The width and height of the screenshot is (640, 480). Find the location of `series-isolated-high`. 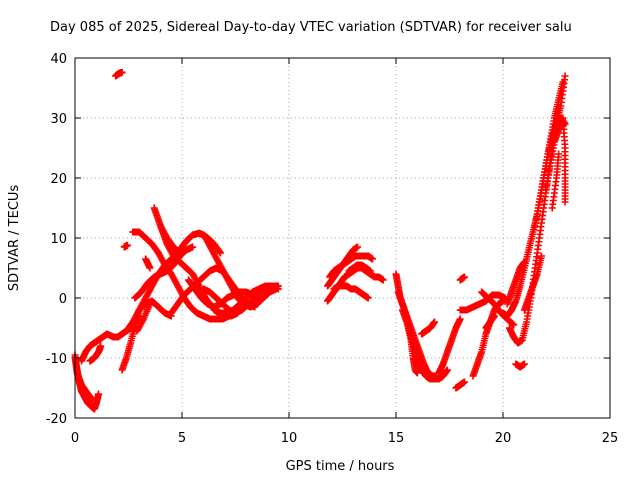

series-isolated-high is located at coordinates (119, 74).